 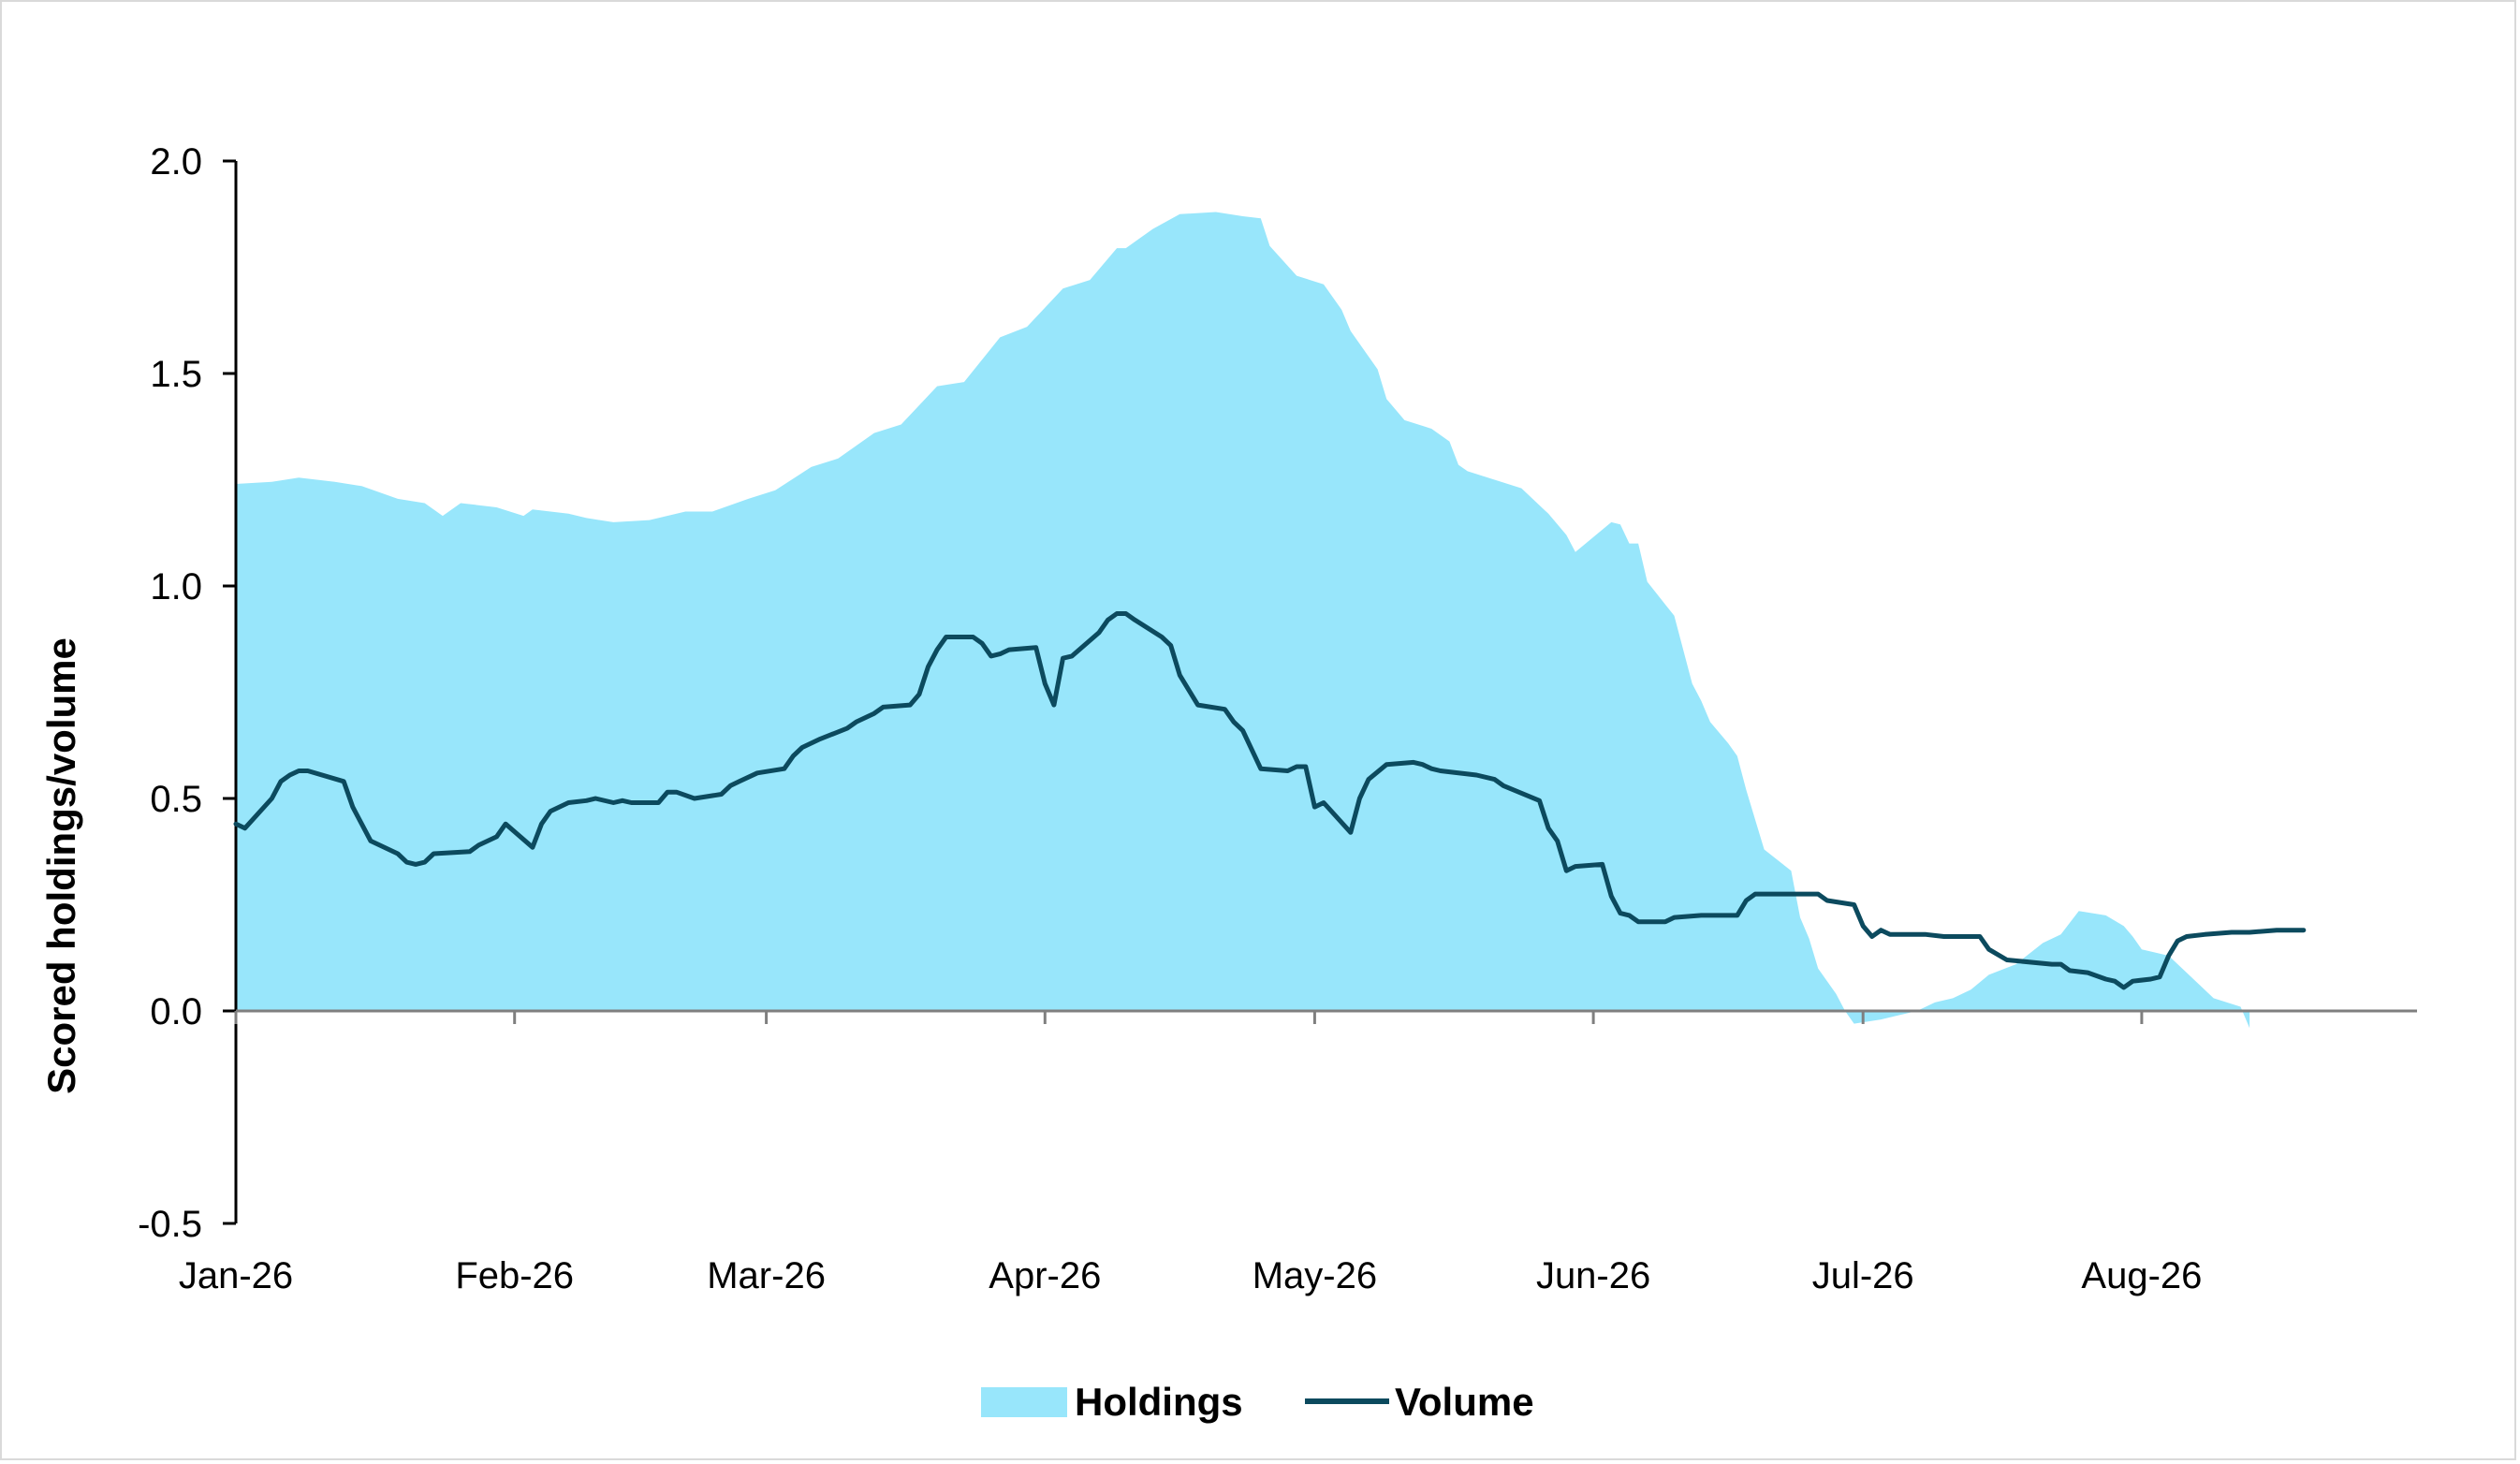 I want to click on legend-label-holdings: Holdings, so click(x=1159, y=1402).